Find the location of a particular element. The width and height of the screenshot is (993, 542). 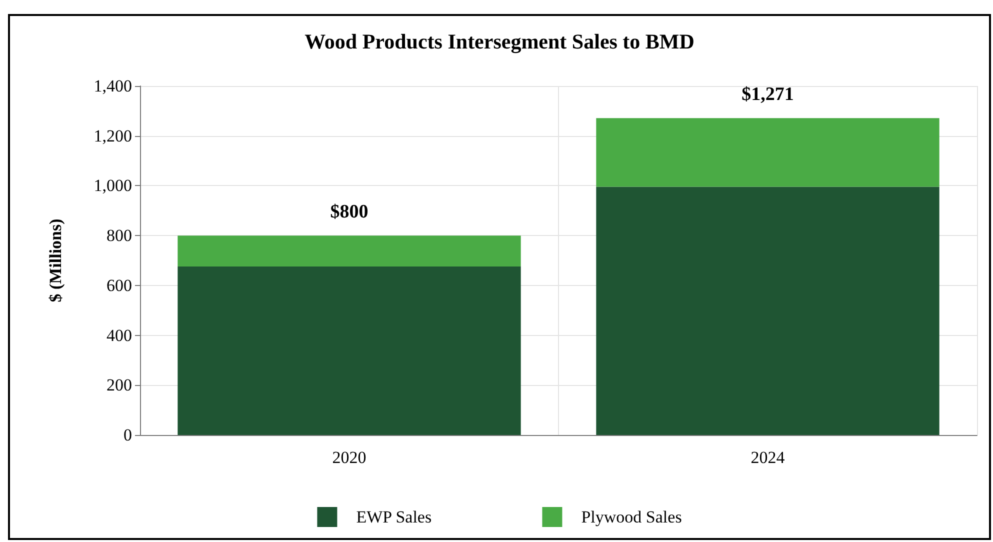

total-label: $800 is located at coordinates (349, 212).